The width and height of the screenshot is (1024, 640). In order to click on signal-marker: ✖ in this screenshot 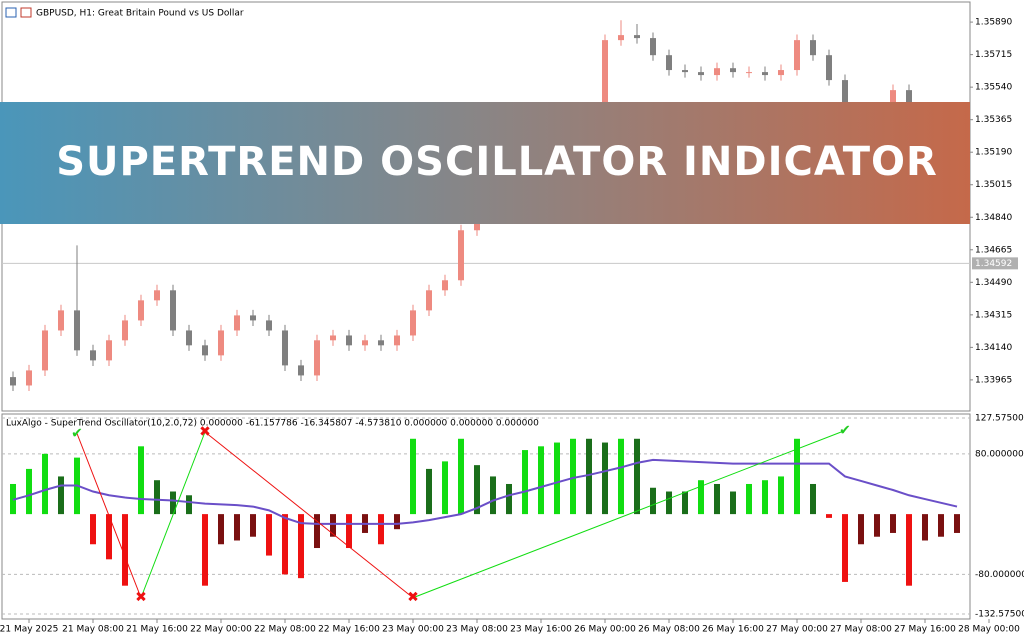, I will do `click(413, 598)`.